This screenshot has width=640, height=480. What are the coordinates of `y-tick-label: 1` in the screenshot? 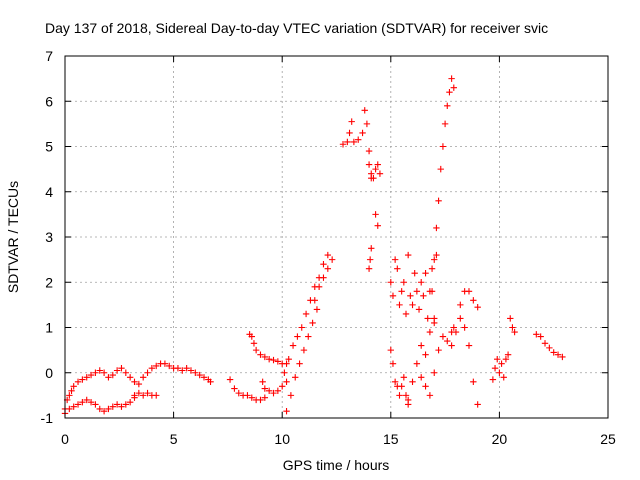 It's located at (49, 328).